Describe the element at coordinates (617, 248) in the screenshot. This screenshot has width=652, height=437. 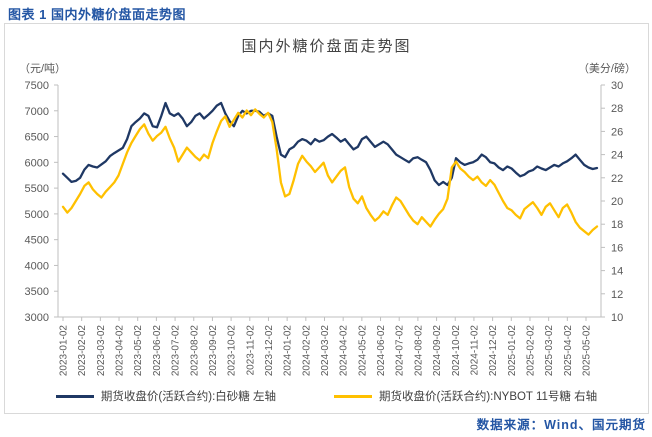
I see `right-axis-tick-label: 16` at that location.